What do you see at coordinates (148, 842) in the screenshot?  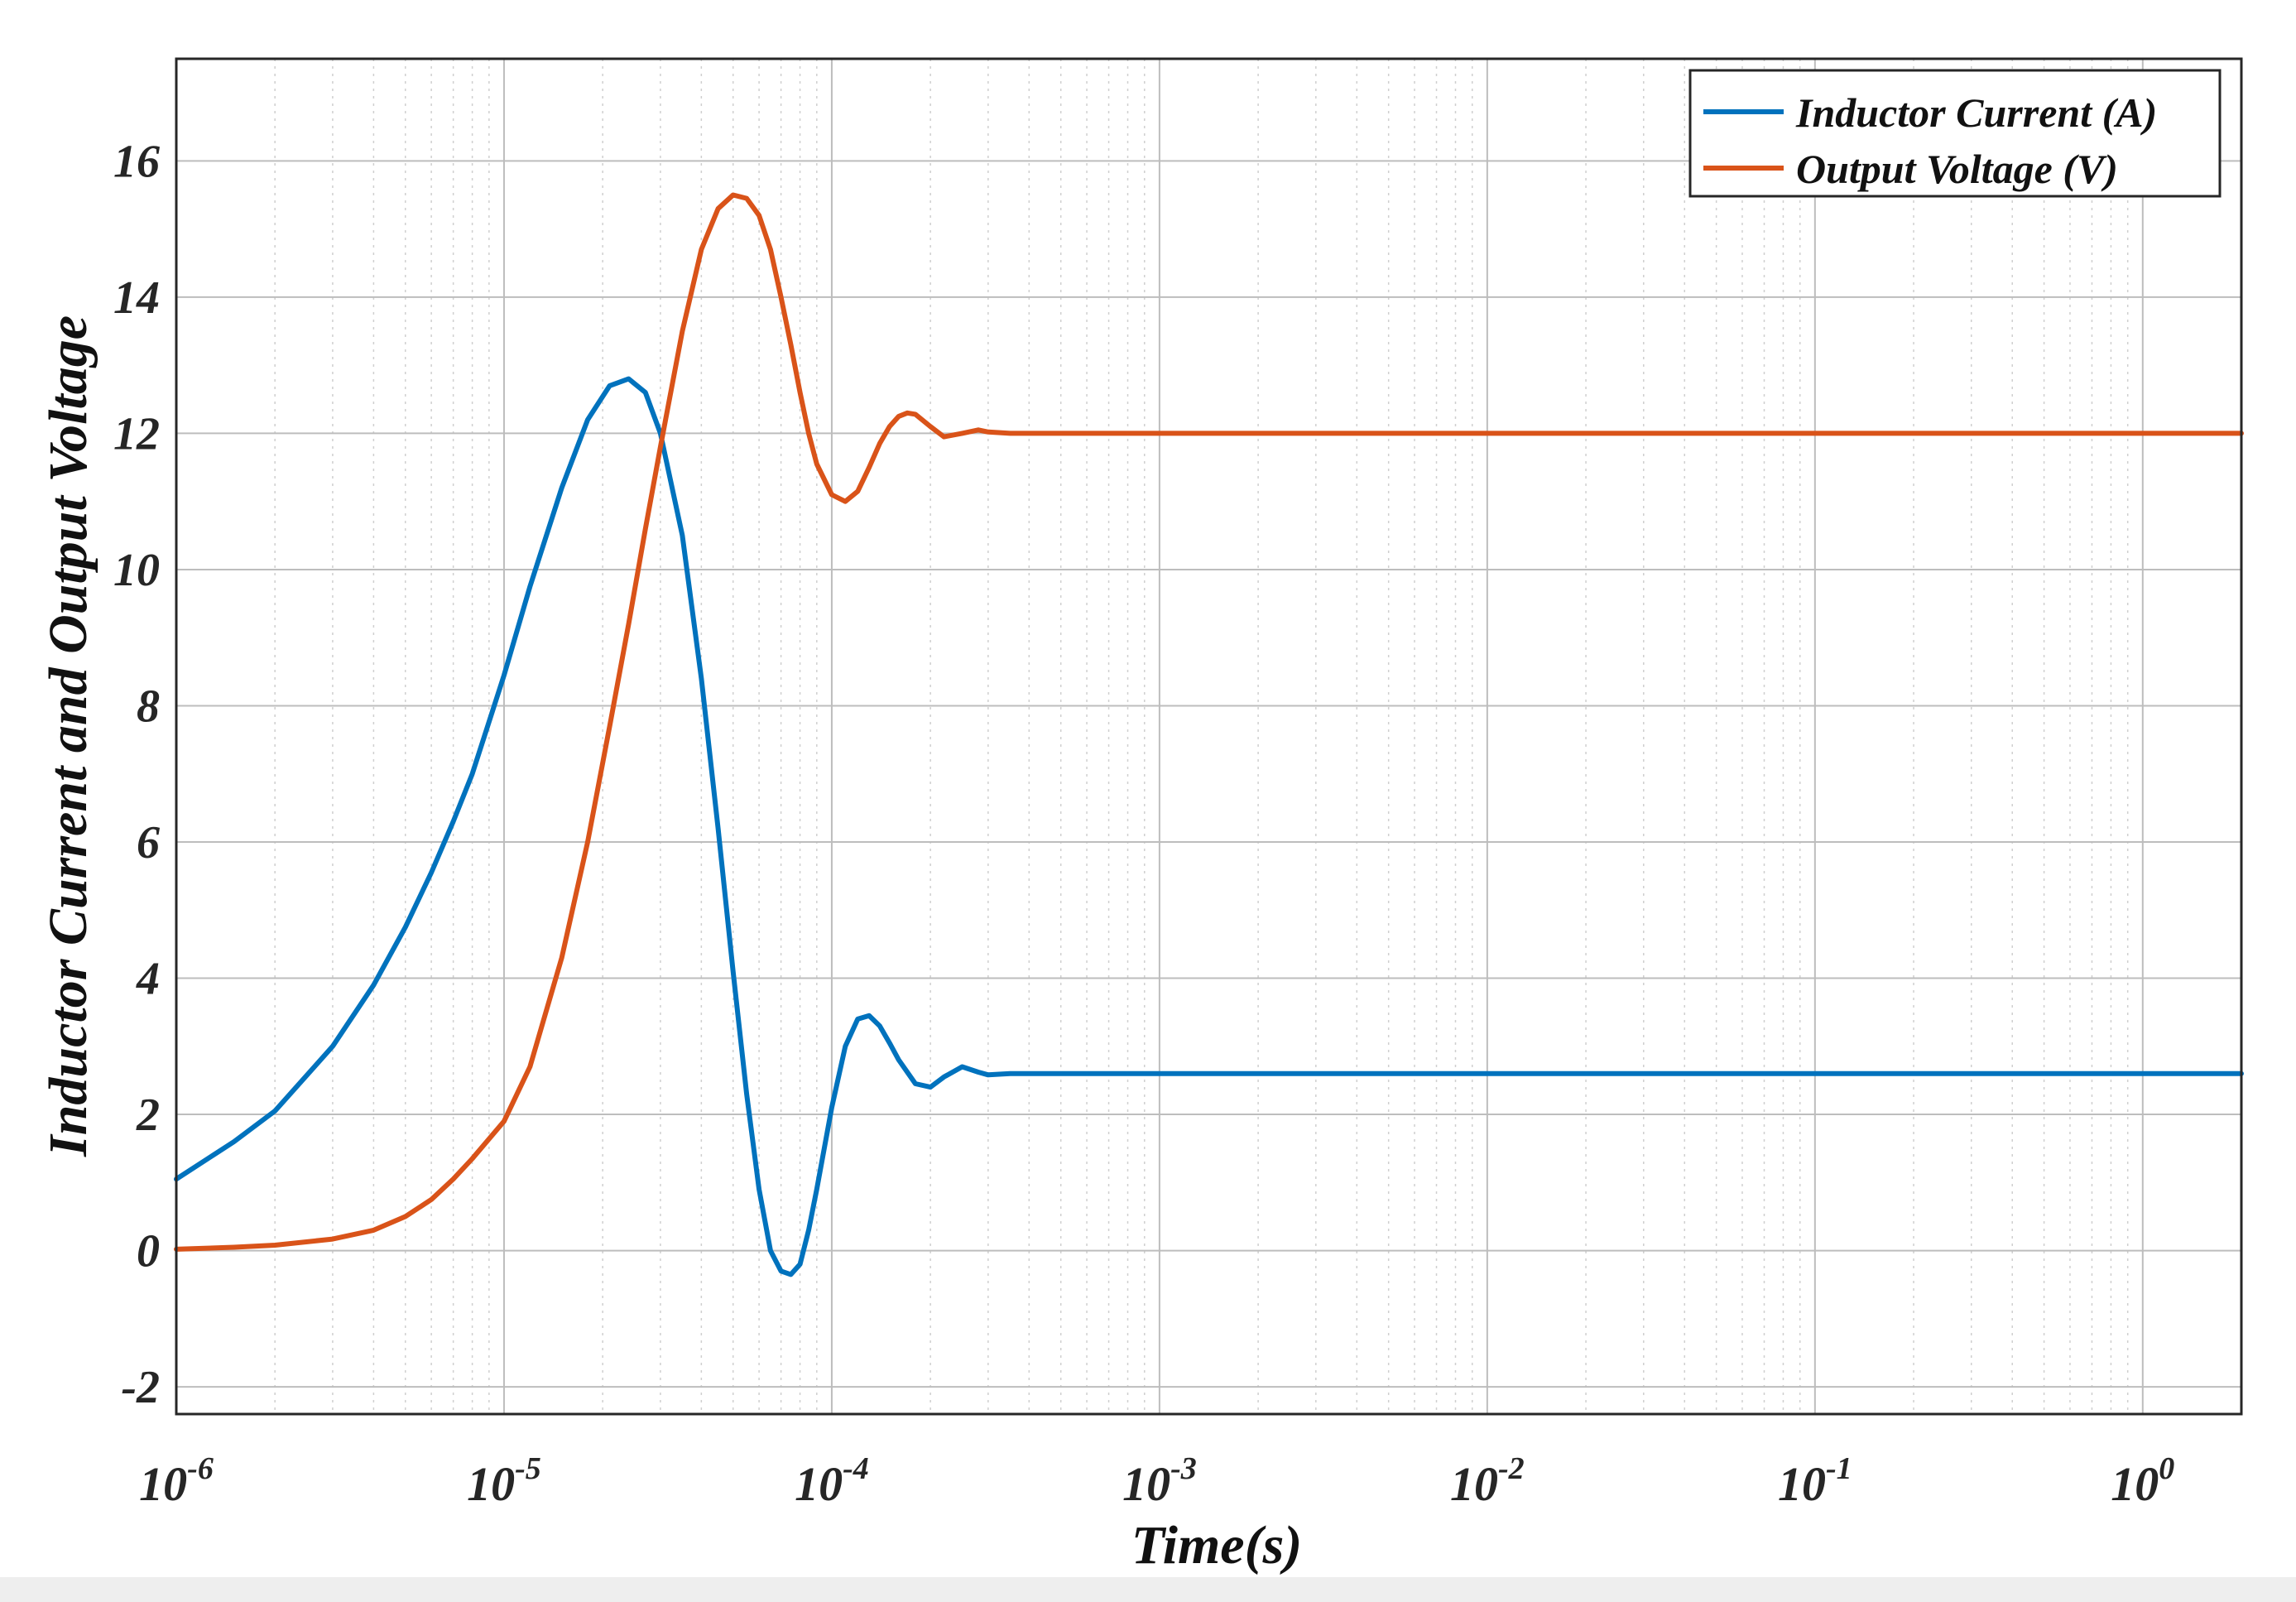 I see `y-tick-label: 6` at bounding box center [148, 842].